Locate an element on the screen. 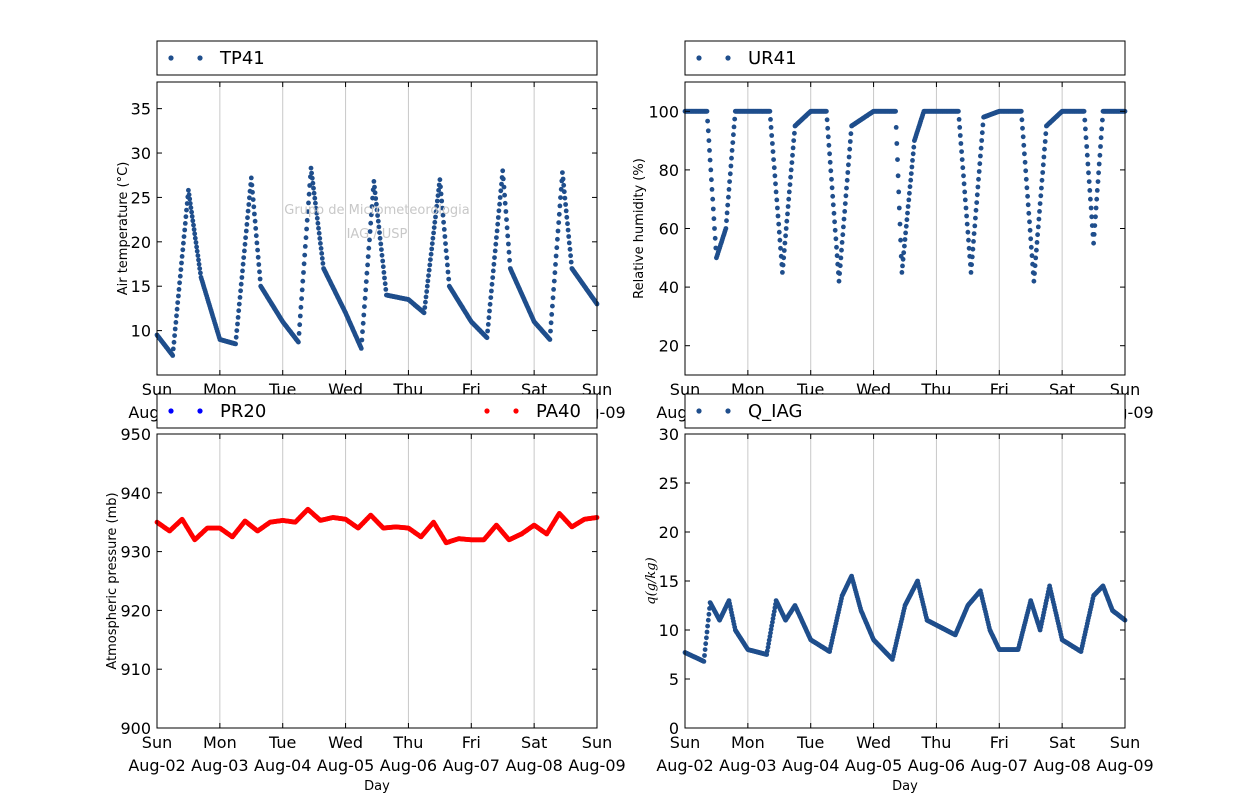 This screenshot has width=1250, height=810. x-tick-date: Aug-09 is located at coordinates (596, 765).